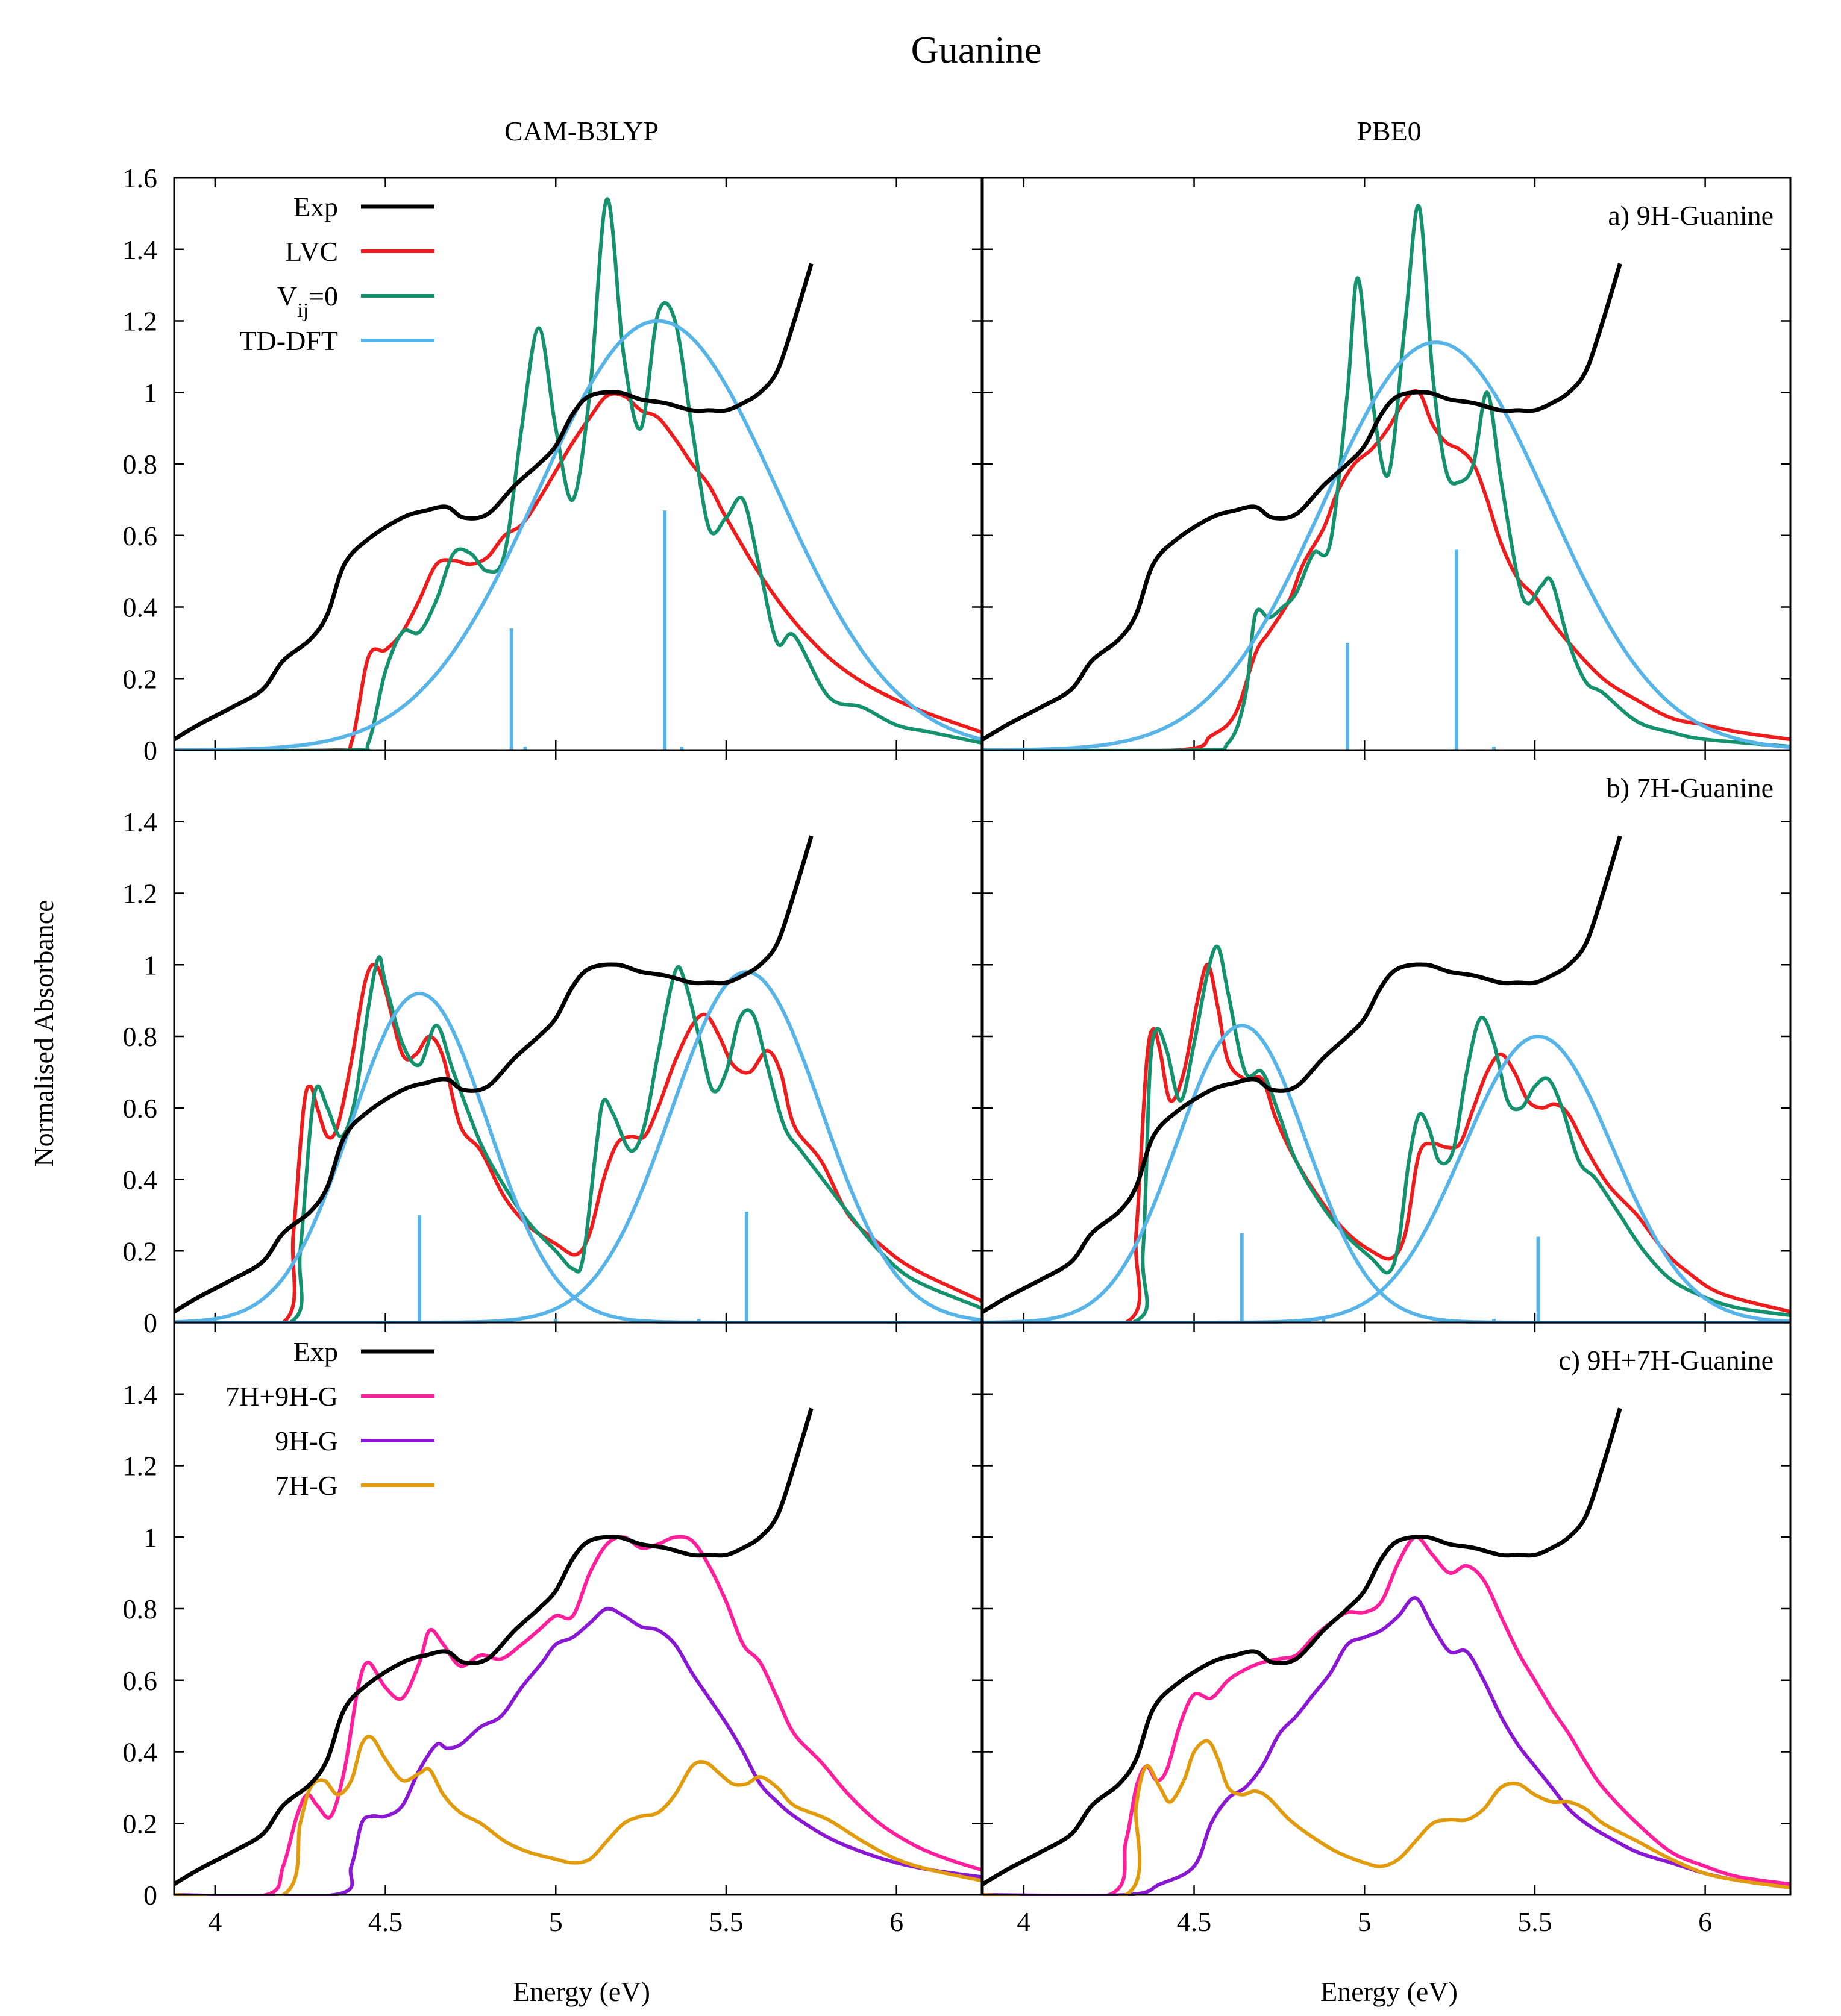  Describe the element at coordinates (307, 302) in the screenshot. I see `legend-label: Vij=0` at that location.